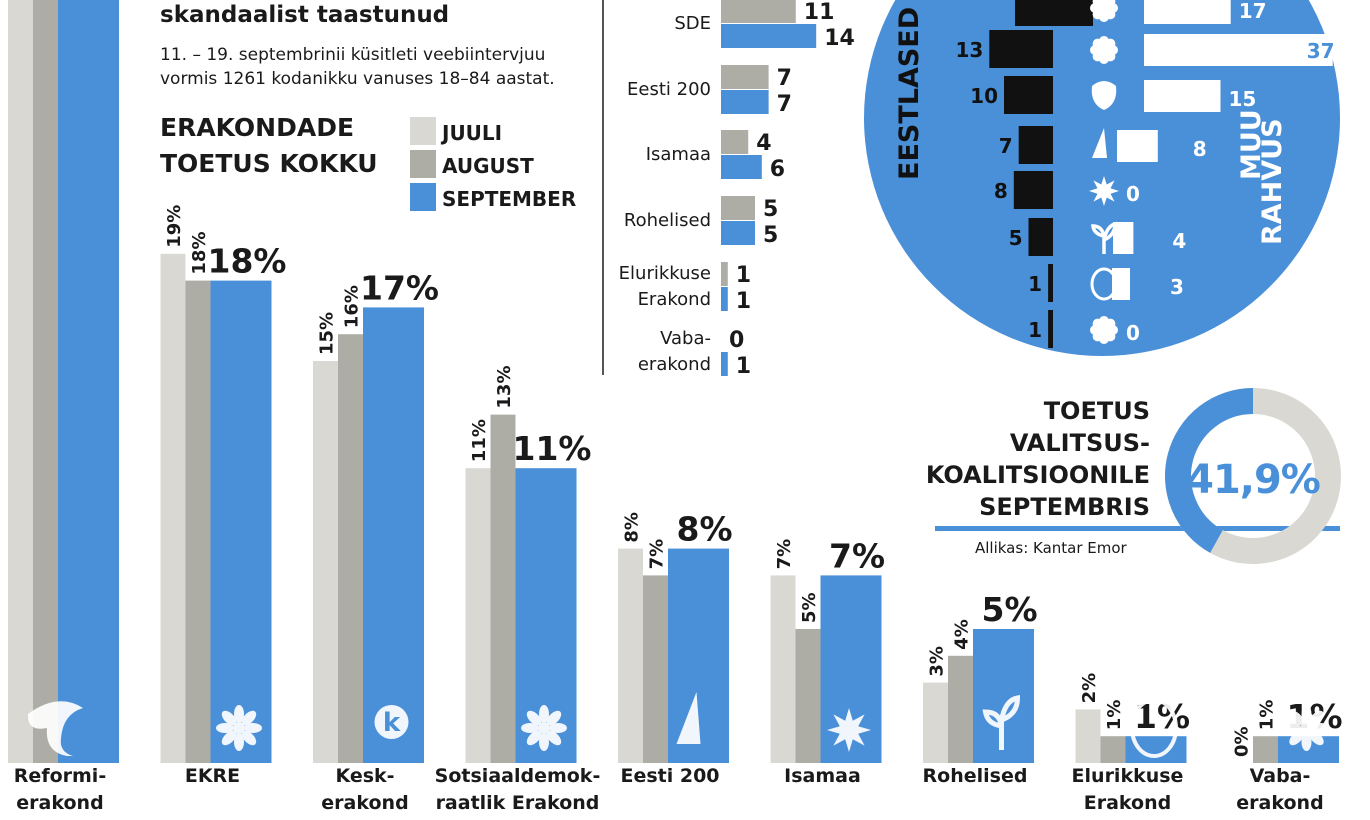 Image resolution: width=1370 pixels, height=820 pixels. Describe the element at coordinates (509, 199) in the screenshot. I see `legend-label-september: SEPTEMBER` at that location.